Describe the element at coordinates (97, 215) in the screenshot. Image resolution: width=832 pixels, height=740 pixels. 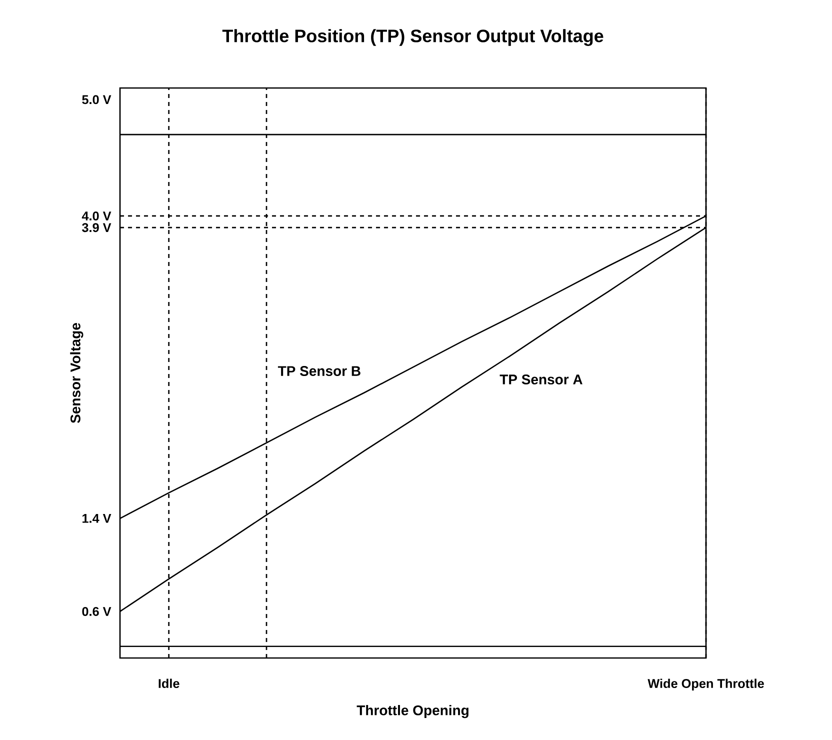
I see `y-tick-label: 4.0 V` at that location.